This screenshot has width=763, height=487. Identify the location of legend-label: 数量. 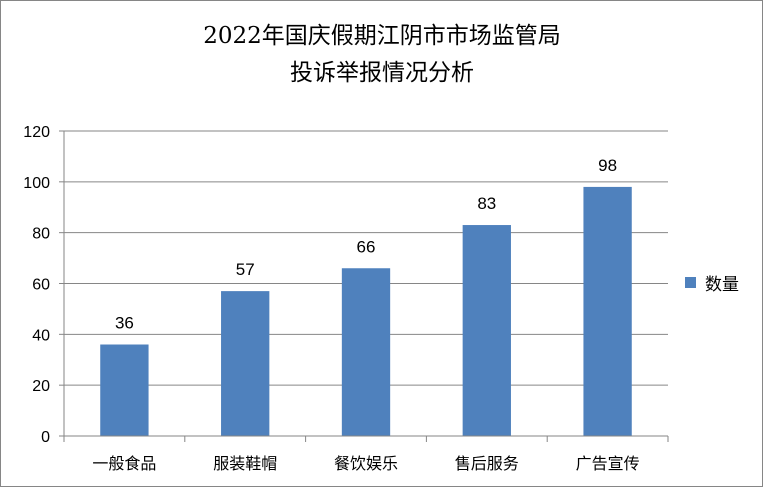
(722, 285).